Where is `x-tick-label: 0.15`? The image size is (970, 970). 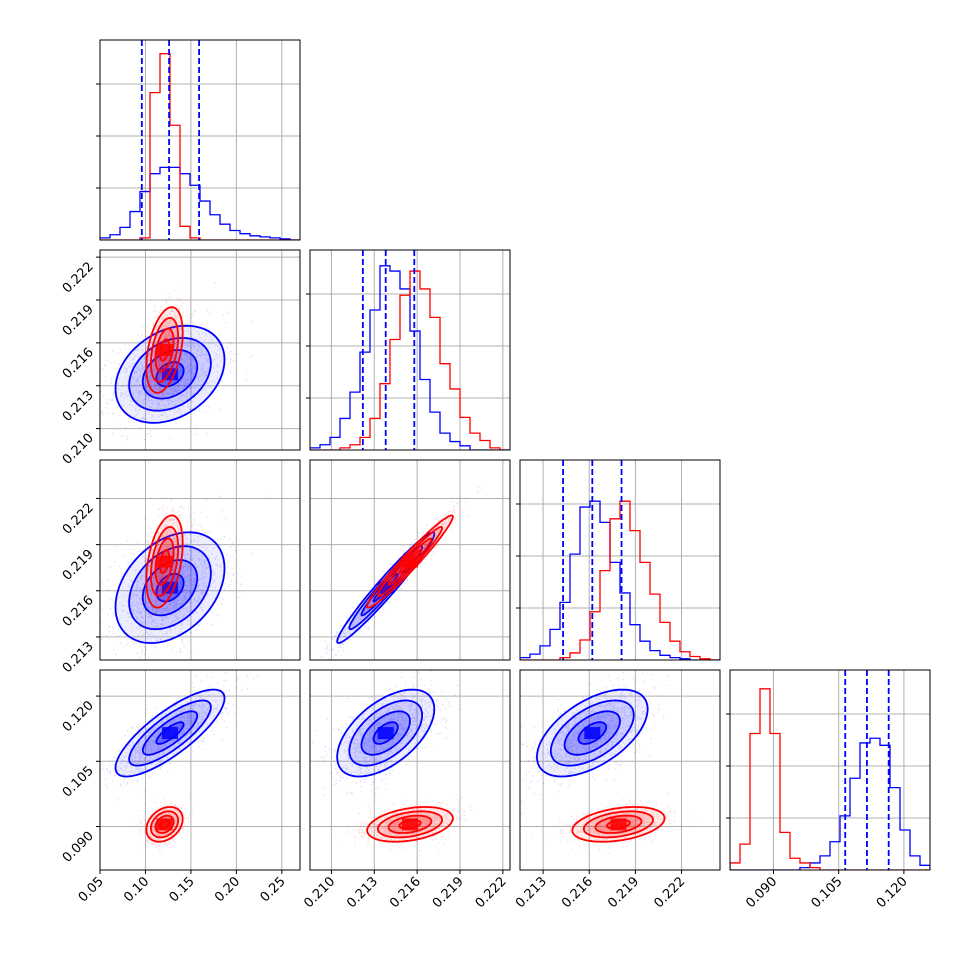 x-tick-label: 0.15 is located at coordinates (182, 889).